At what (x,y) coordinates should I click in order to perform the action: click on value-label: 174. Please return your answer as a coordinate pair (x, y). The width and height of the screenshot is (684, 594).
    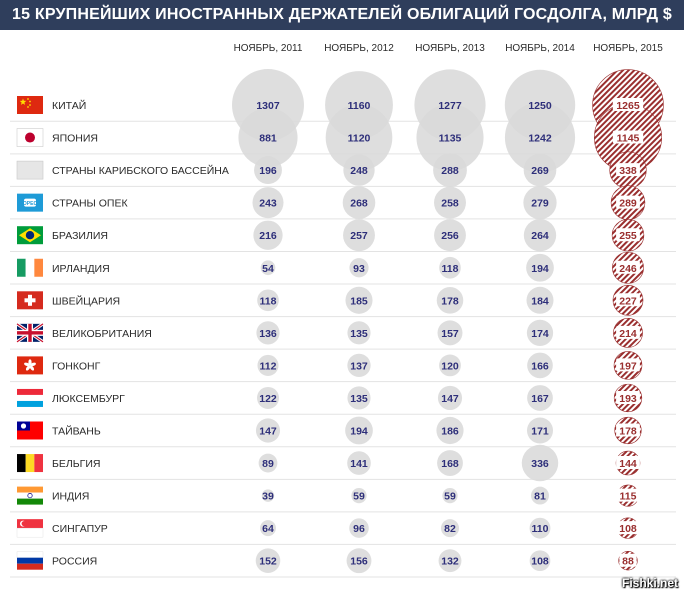
    Looking at the image, I should click on (540, 334).